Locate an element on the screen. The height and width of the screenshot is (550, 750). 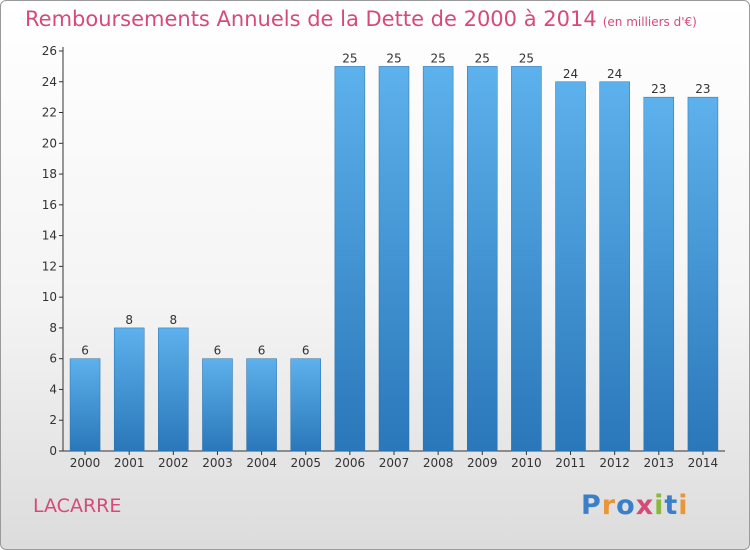
y-tick-label: 8 is located at coordinates (53, 328).